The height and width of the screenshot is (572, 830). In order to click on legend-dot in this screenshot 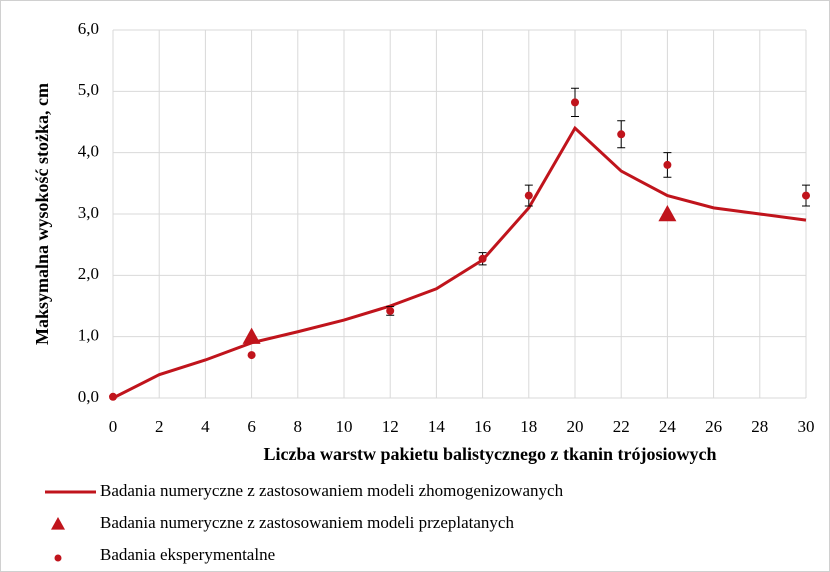, I will do `click(58, 558)`.